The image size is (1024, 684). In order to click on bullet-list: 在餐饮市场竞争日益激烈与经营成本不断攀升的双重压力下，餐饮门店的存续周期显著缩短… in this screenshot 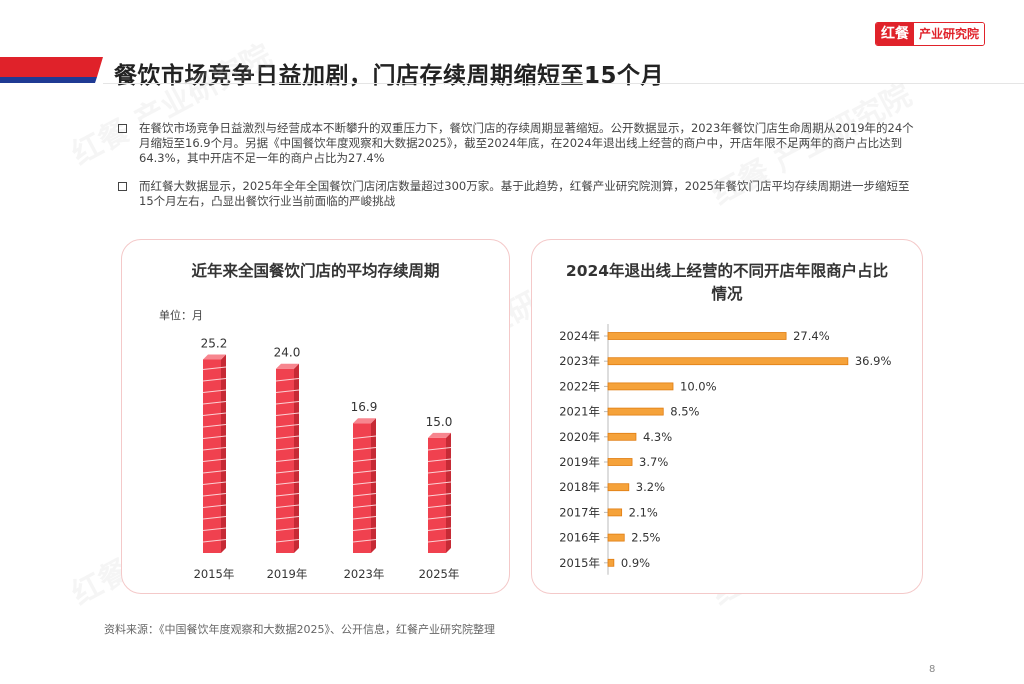, I will do `click(518, 171)`.